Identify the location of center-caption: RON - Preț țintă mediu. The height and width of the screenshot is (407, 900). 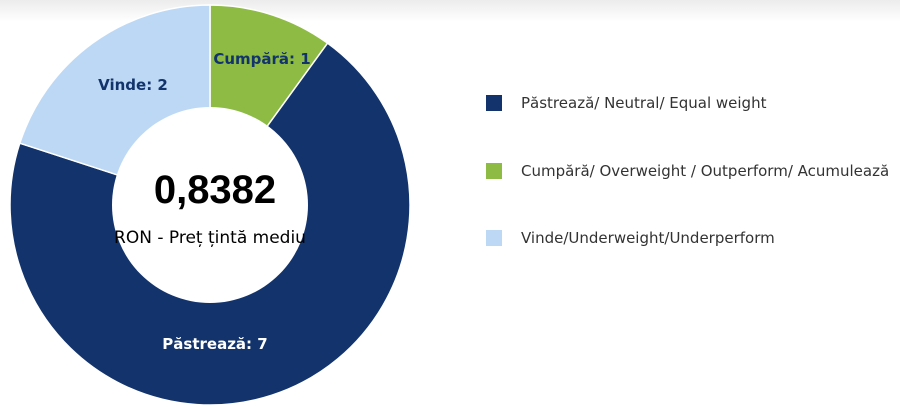
(210, 238).